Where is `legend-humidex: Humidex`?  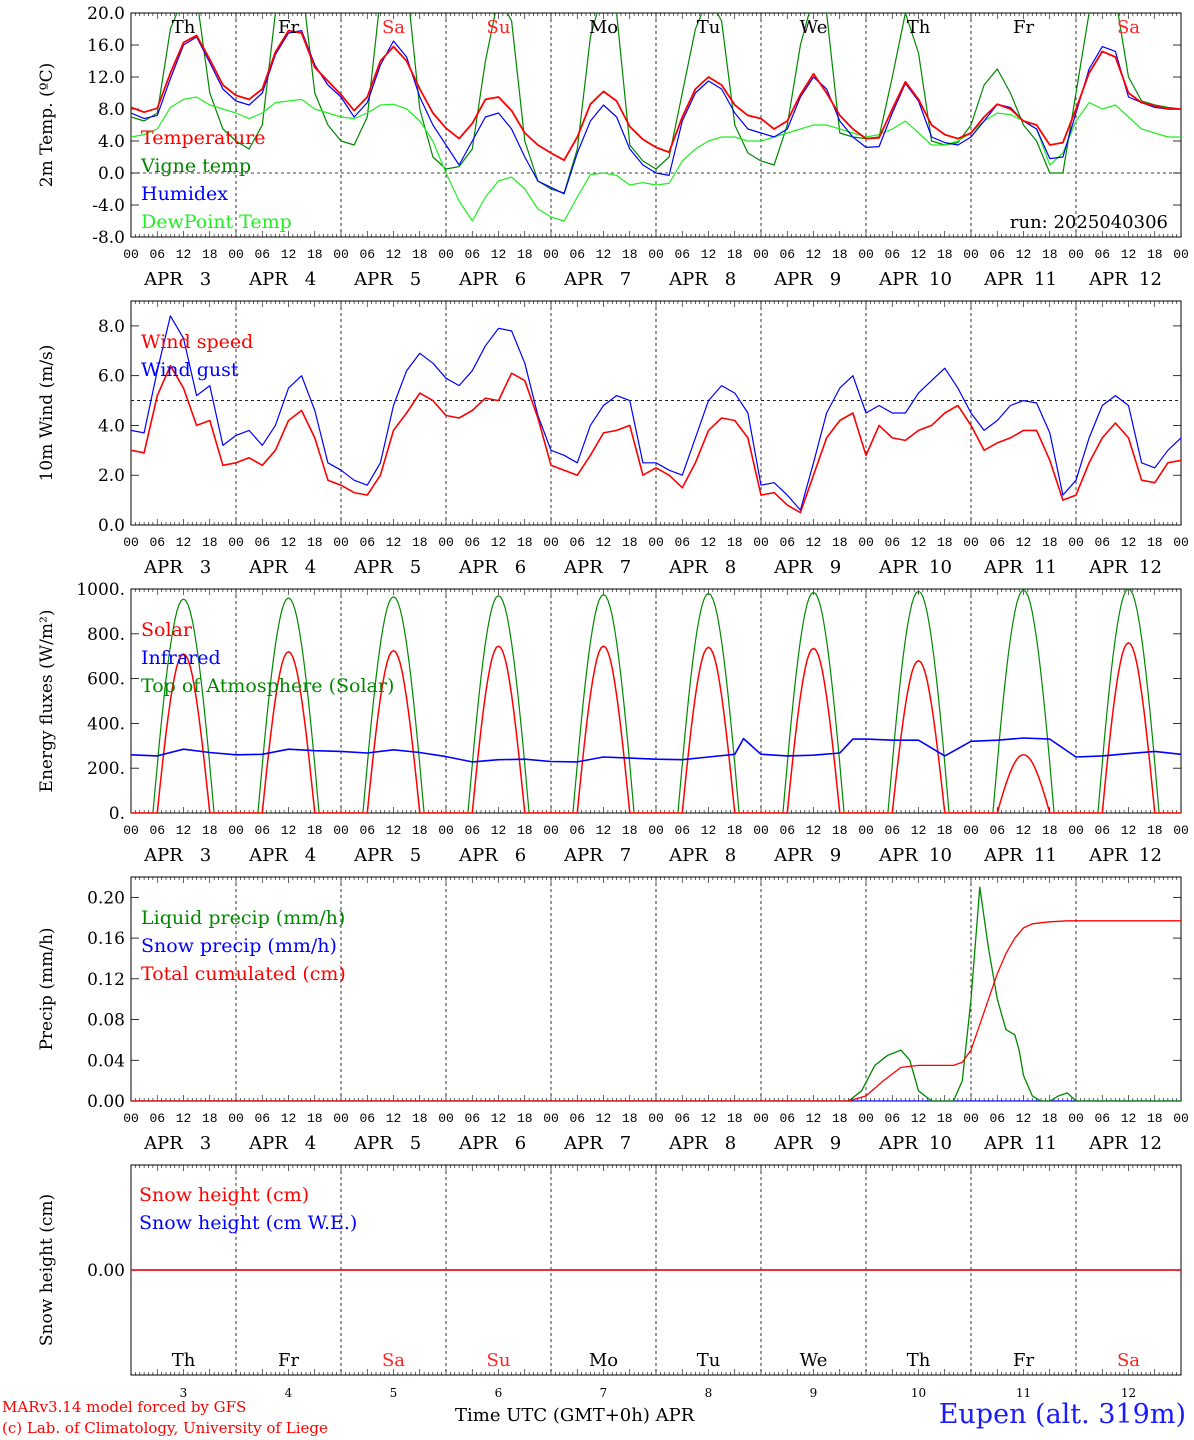
legend-humidex: Humidex is located at coordinates (184, 194).